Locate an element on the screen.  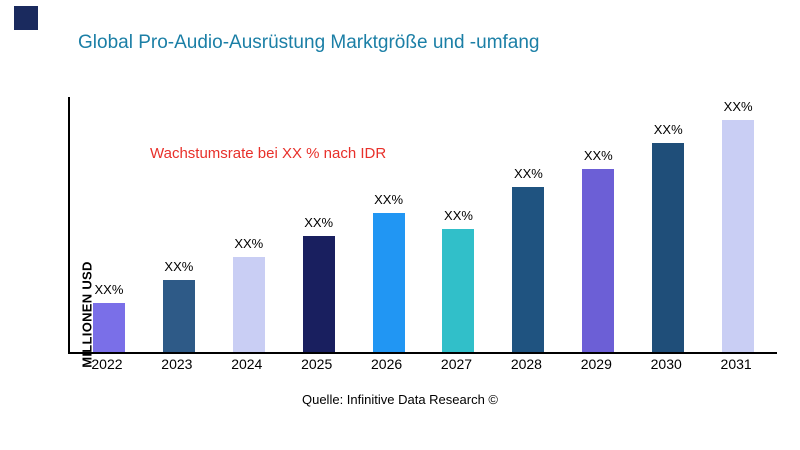
growth-rate-annotation: Wachstumsrate bei XX % nach IDR is located at coordinates (268, 153).